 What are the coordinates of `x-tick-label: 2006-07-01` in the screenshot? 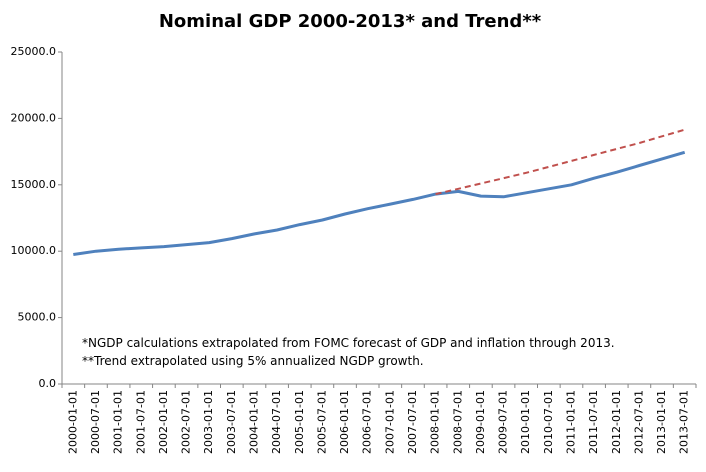 It's located at (367, 422).